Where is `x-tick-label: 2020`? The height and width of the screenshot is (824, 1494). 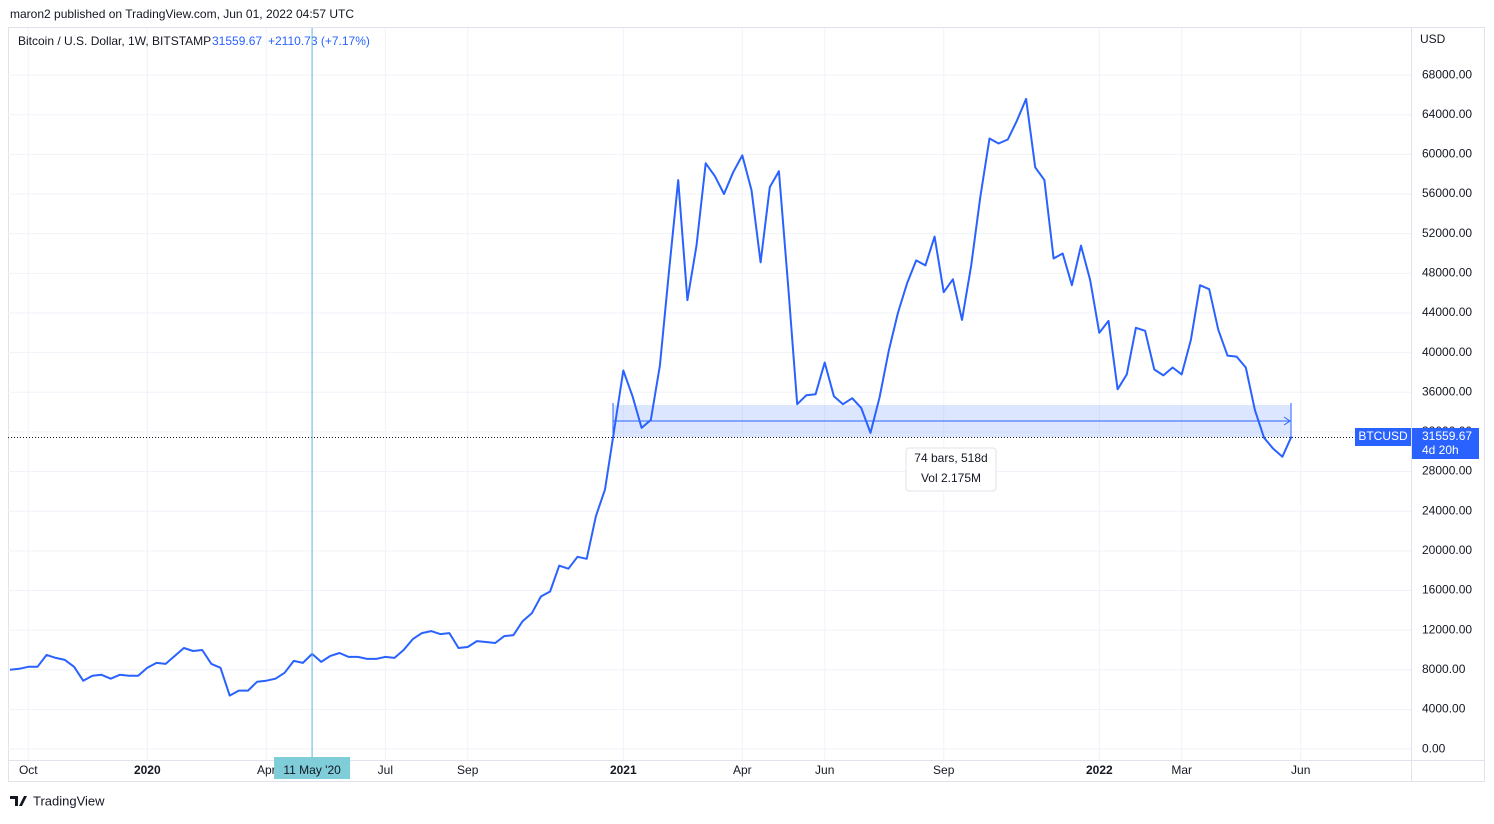
x-tick-label: 2020 is located at coordinates (147, 770).